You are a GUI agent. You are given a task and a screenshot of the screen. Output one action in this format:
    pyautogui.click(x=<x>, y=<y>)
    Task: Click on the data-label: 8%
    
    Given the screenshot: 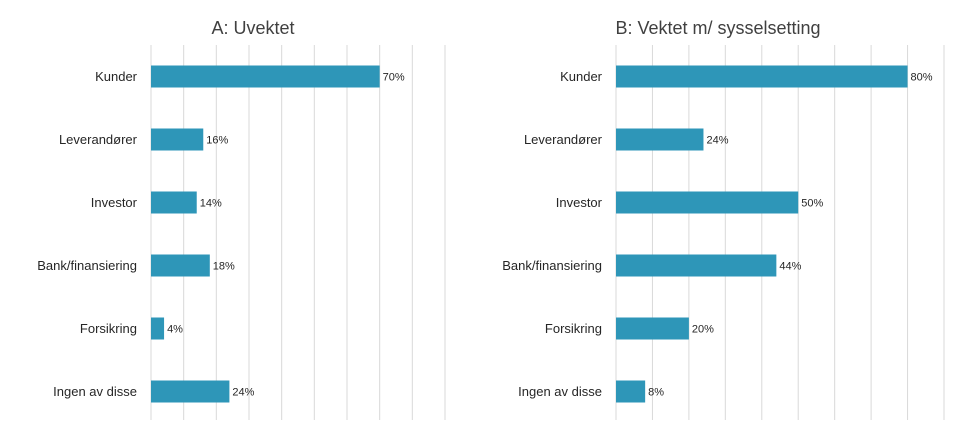 What is the action you would take?
    pyautogui.click(x=656, y=393)
    